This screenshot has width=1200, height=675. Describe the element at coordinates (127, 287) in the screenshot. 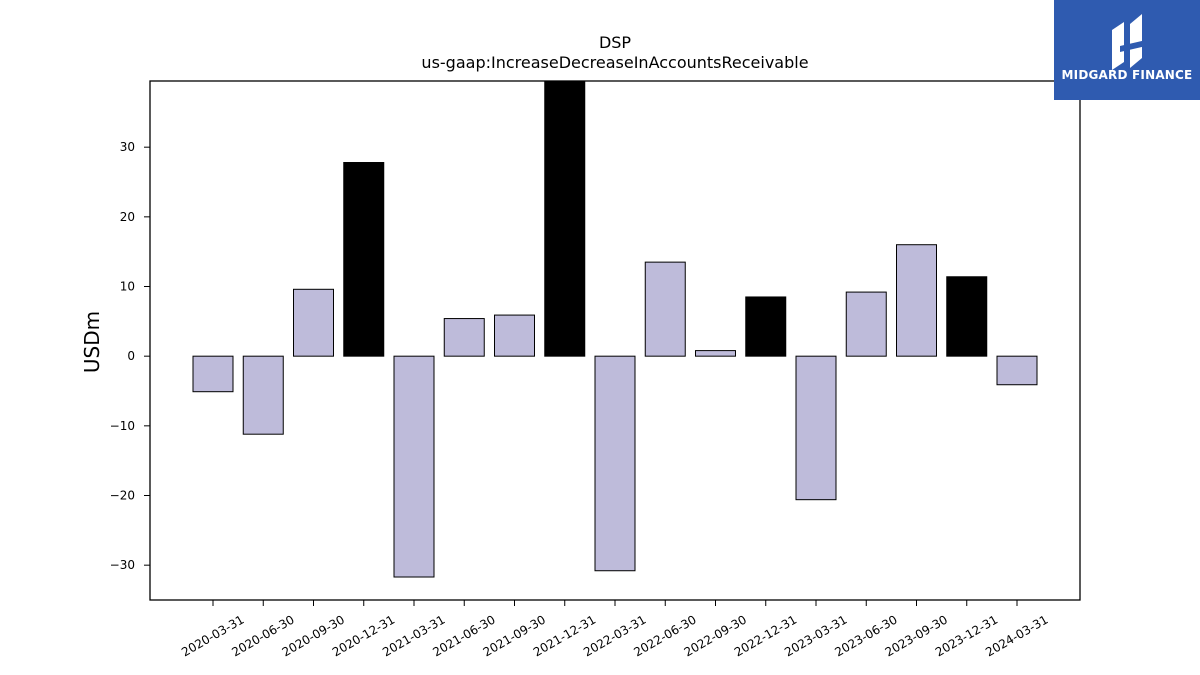

I see `y-tick-label: 10` at that location.